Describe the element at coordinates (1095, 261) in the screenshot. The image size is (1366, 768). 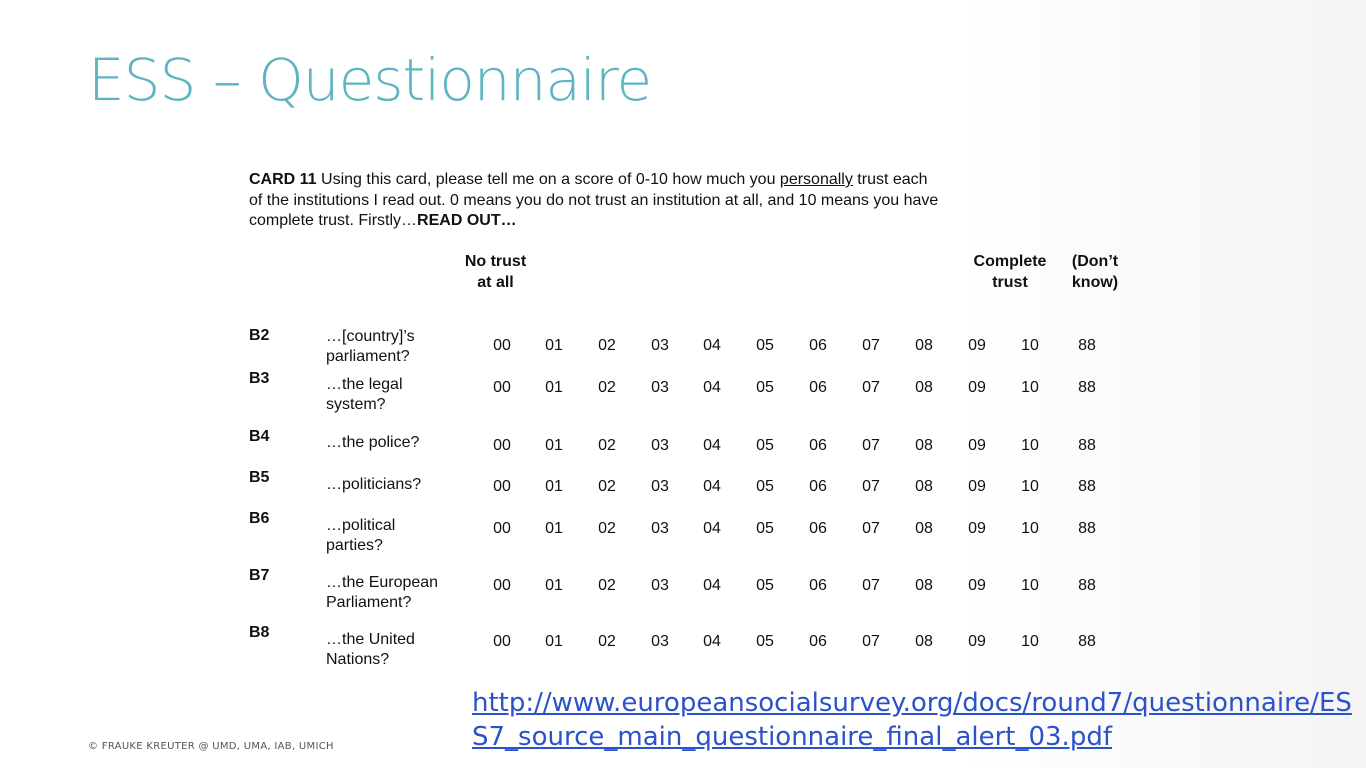
I see `header-dk-line1: (Don’t` at that location.